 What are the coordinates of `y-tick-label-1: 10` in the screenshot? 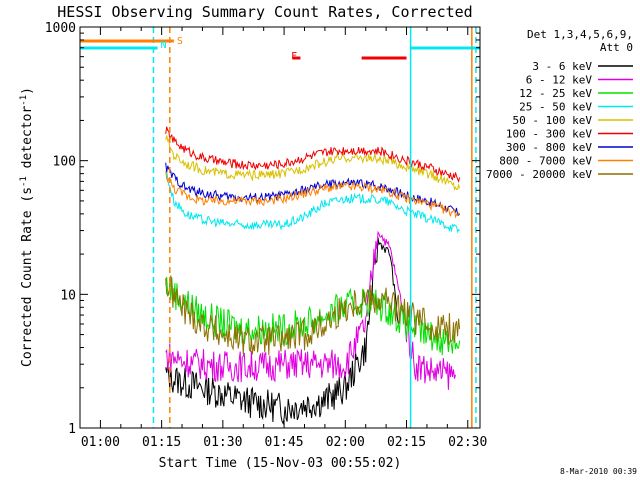 It's located at (68, 295).